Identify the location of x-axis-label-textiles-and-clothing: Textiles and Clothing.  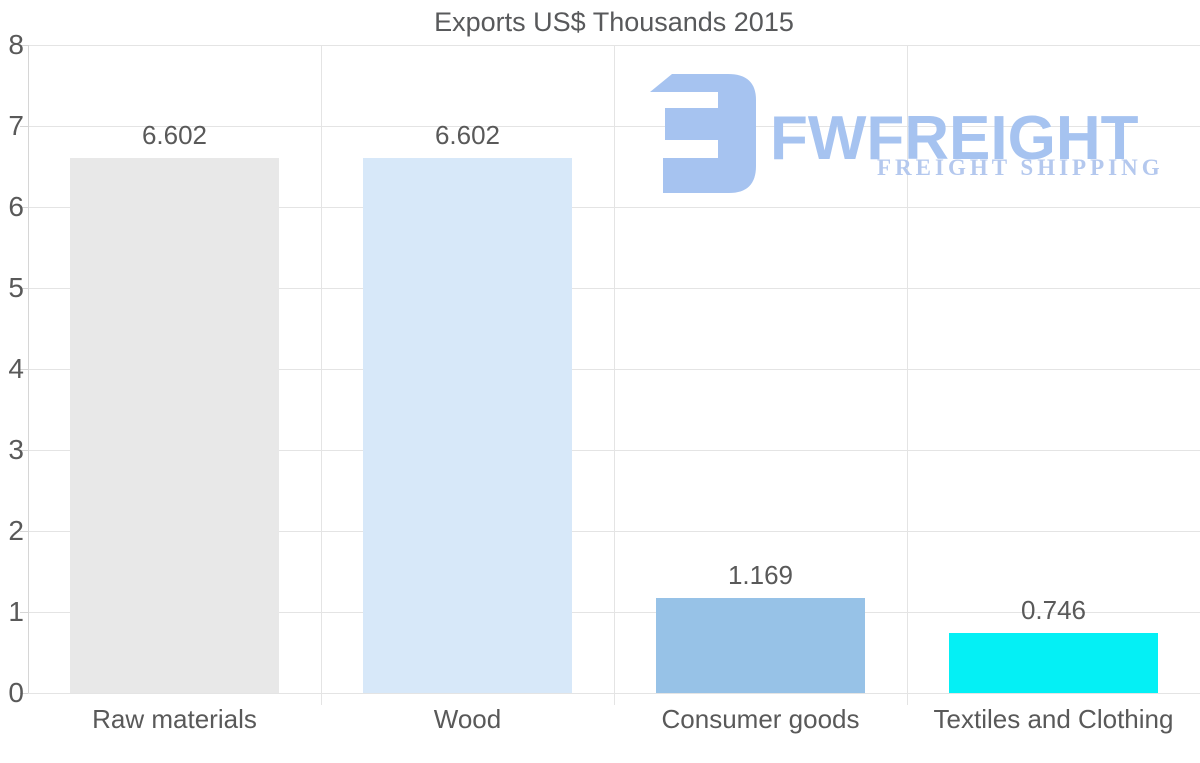
(1053, 719).